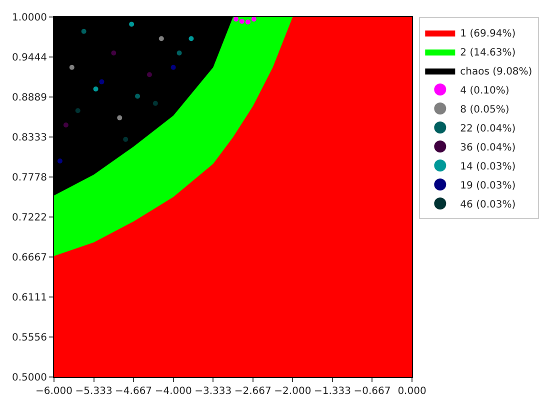  Describe the element at coordinates (29, 138) in the screenshot. I see `y-tick-label: 0.8333` at that location.